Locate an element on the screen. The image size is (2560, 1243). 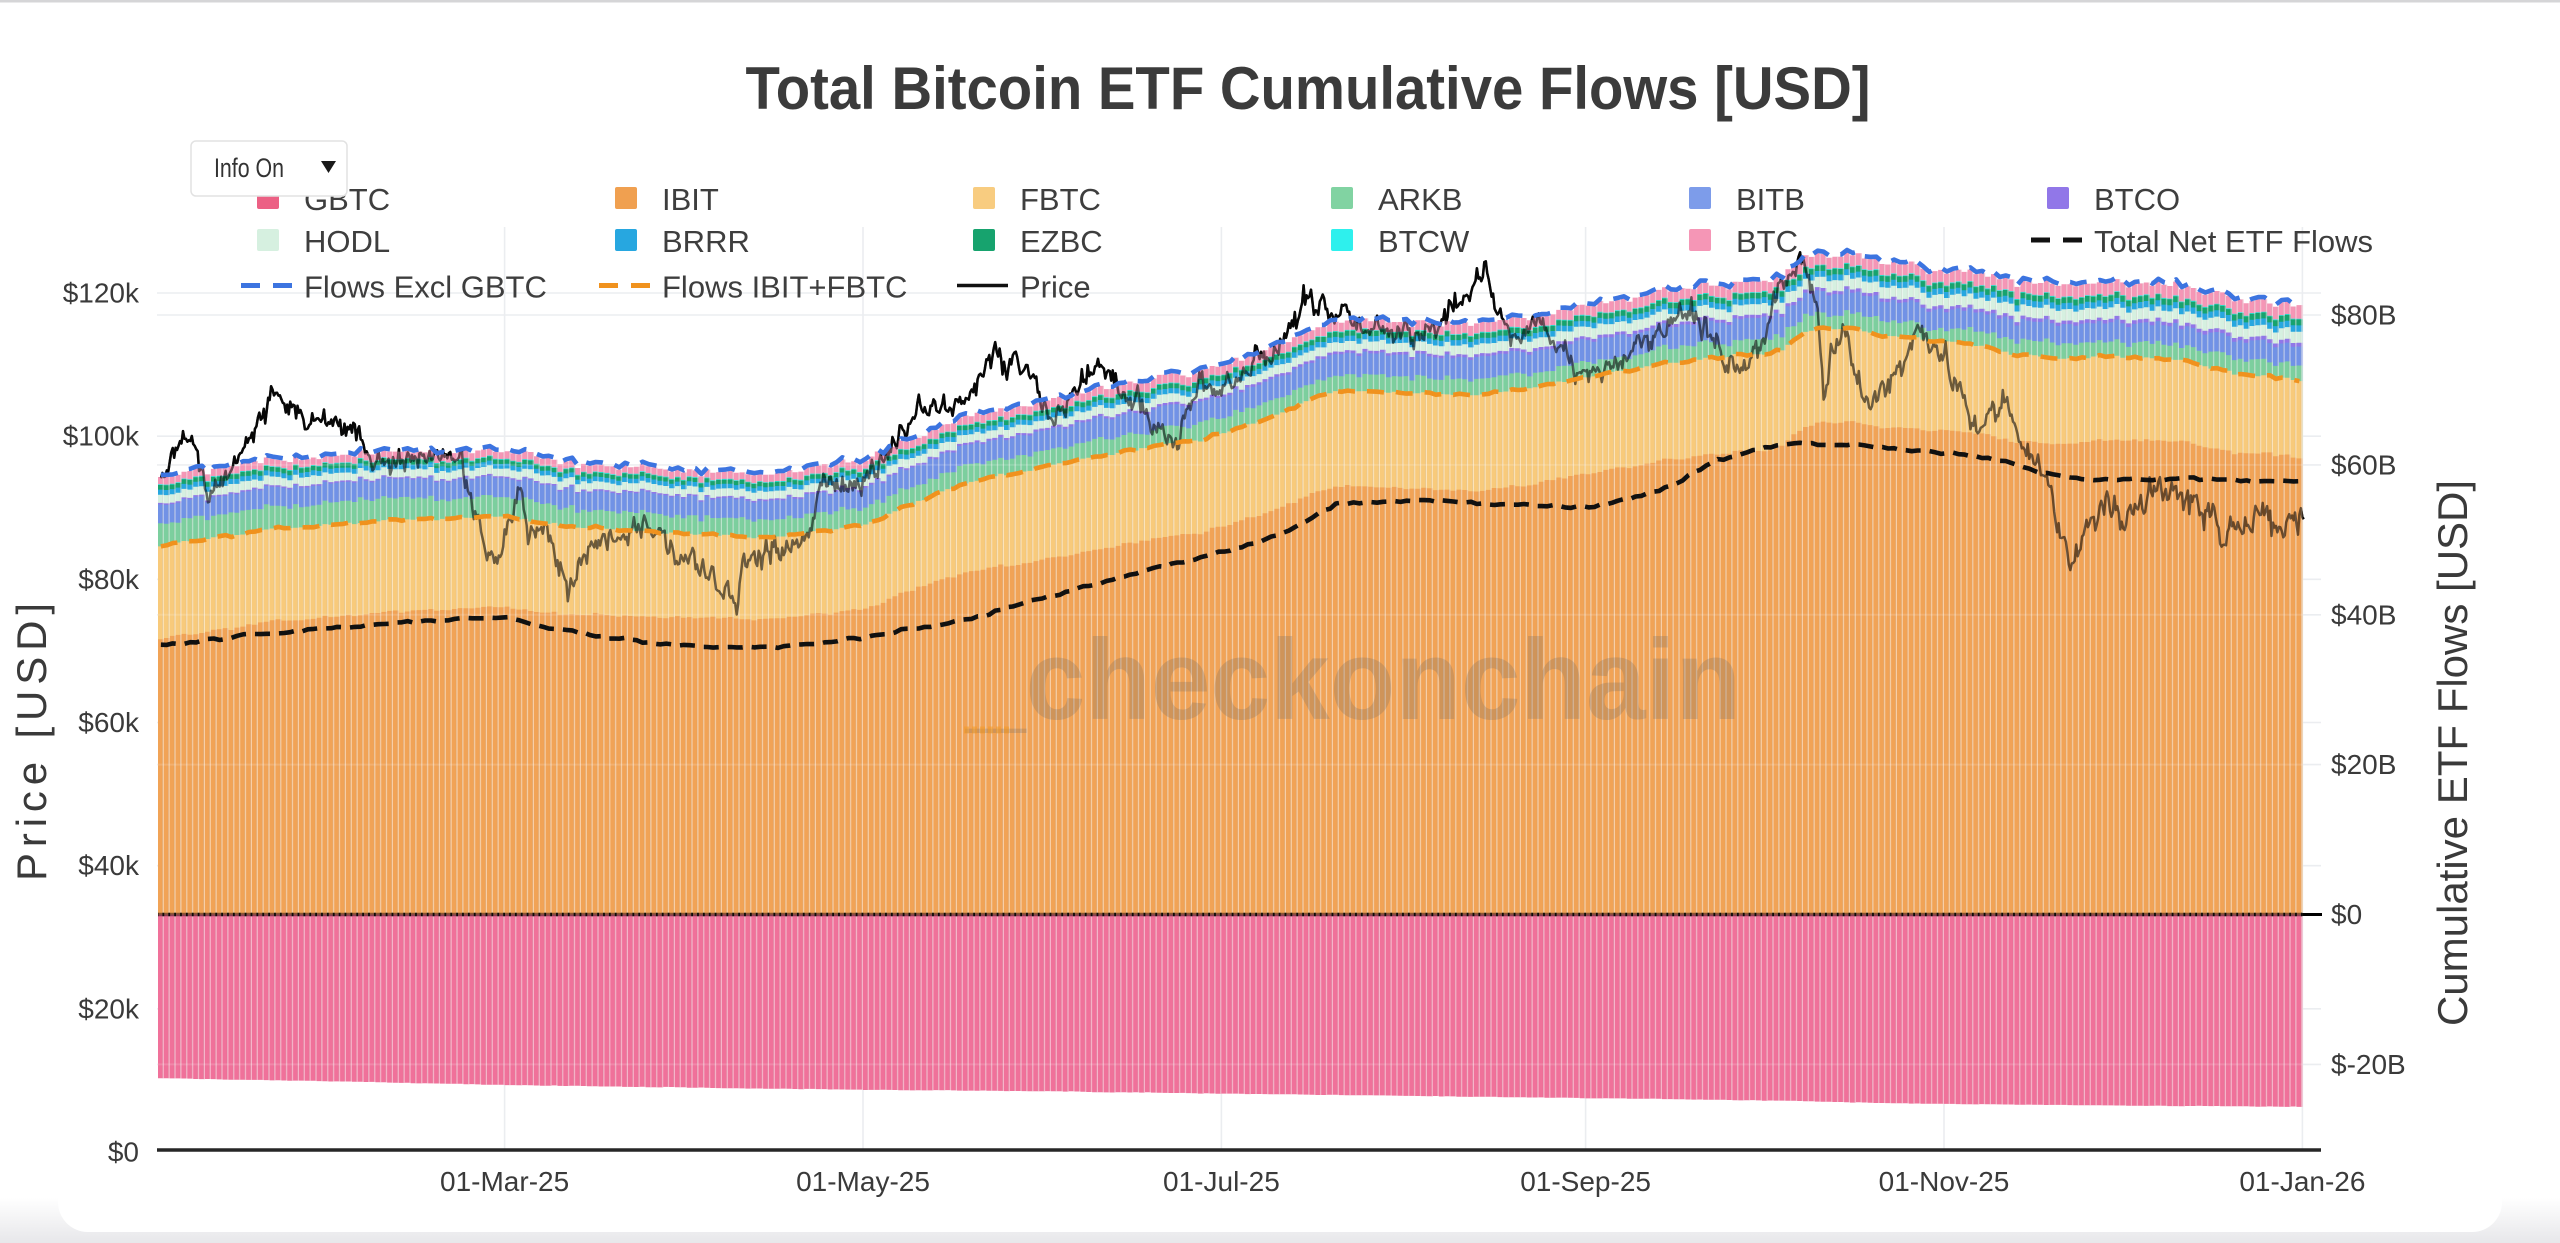
svg-text: $20k is located at coordinates (109, 1008).